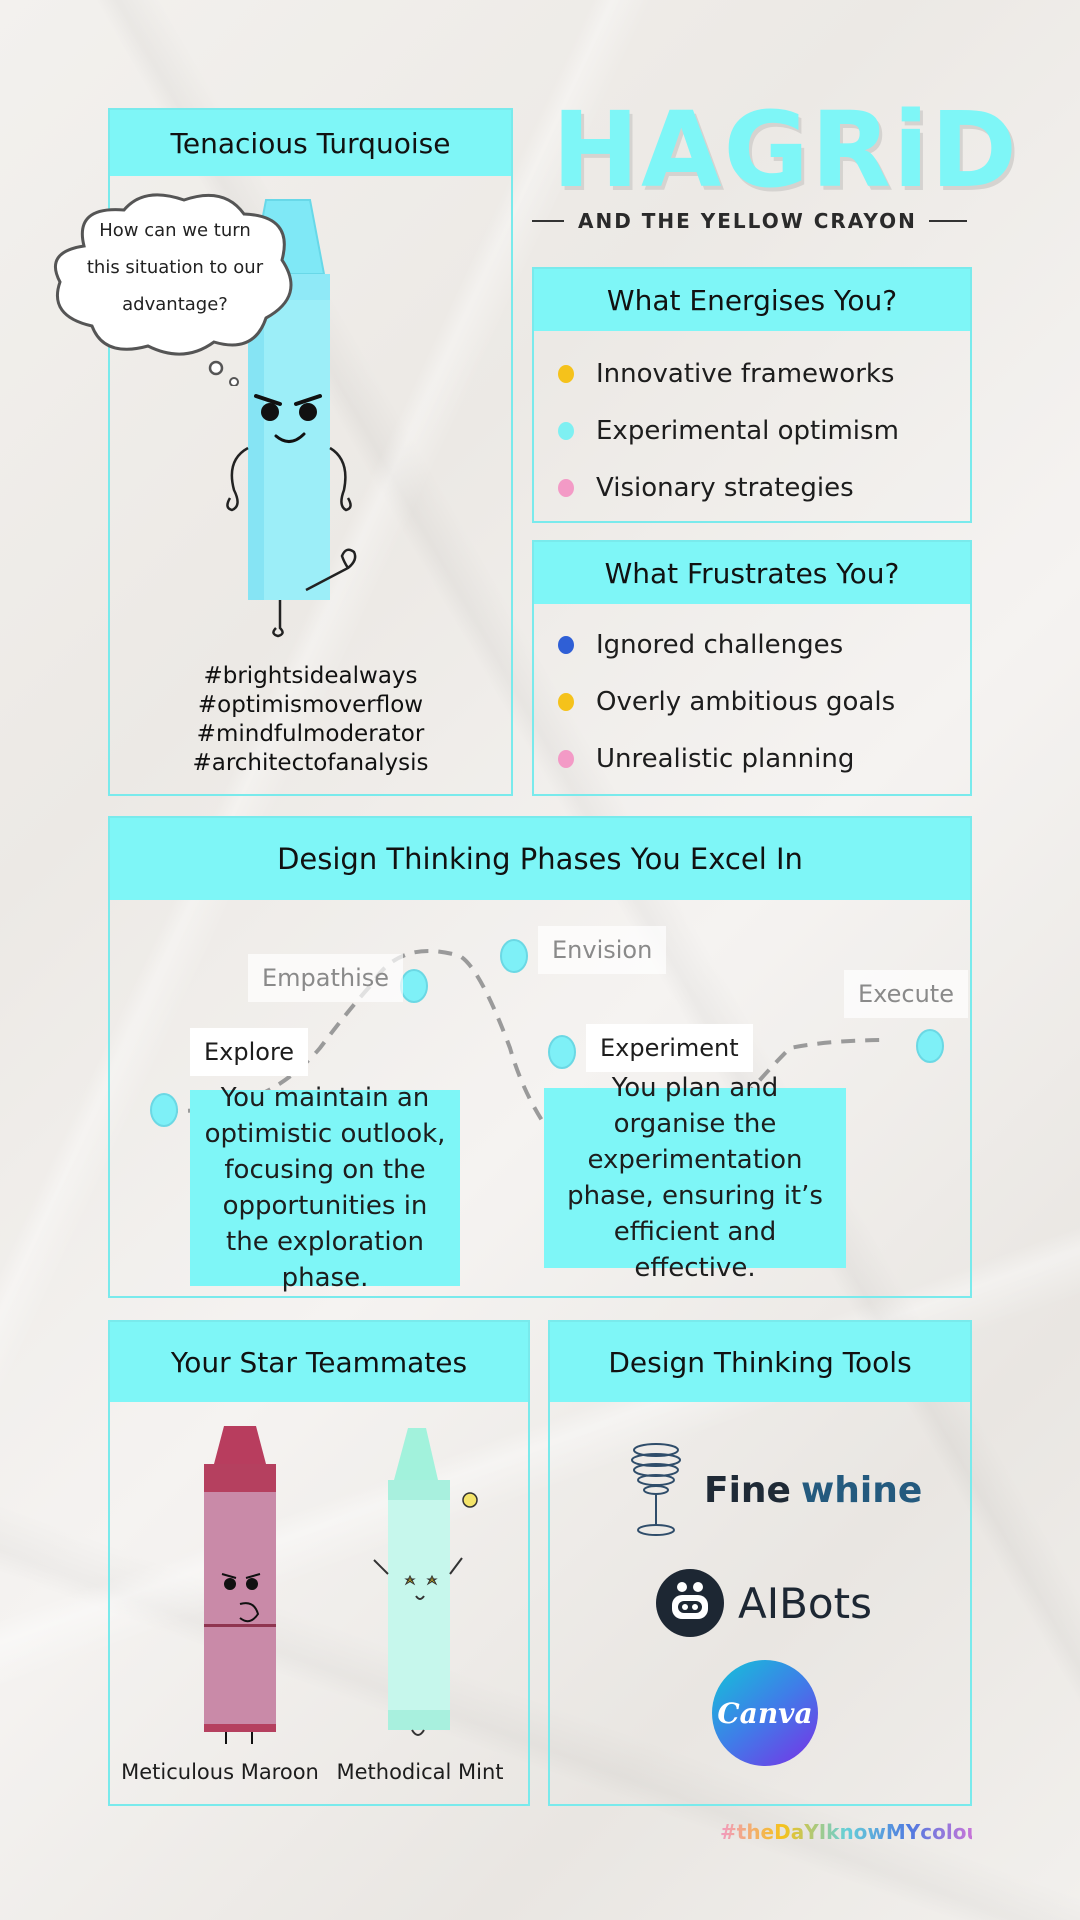 This screenshot has width=1080, height=1920. Describe the element at coordinates (249, 1052) in the screenshot. I see `phase-label-explore: Explore` at that location.